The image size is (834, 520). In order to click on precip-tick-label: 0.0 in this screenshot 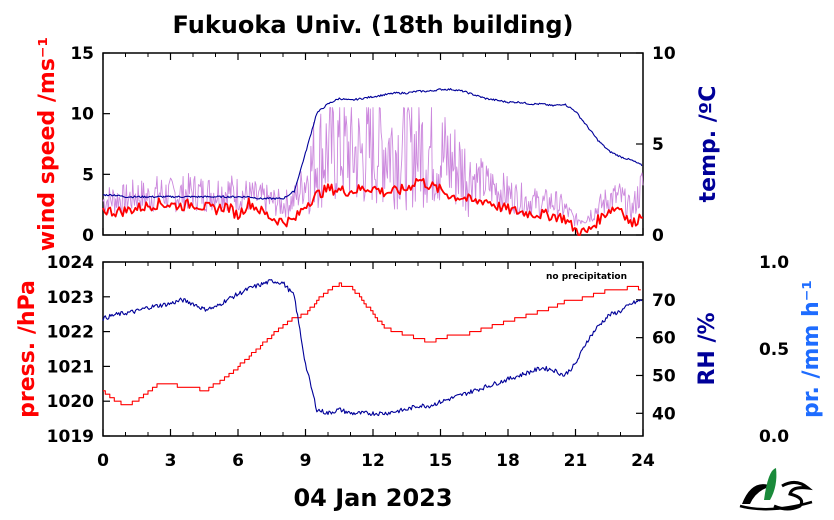, I will do `click(774, 437)`.